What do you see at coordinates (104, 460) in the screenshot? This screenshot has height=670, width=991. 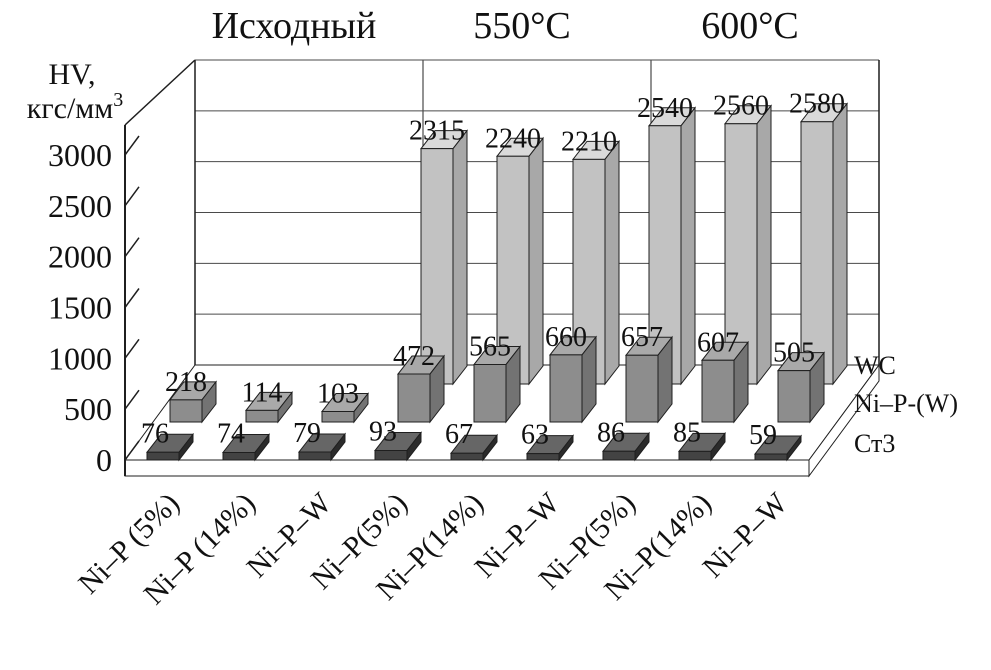 I see `y-tick-label: 0` at bounding box center [104, 460].